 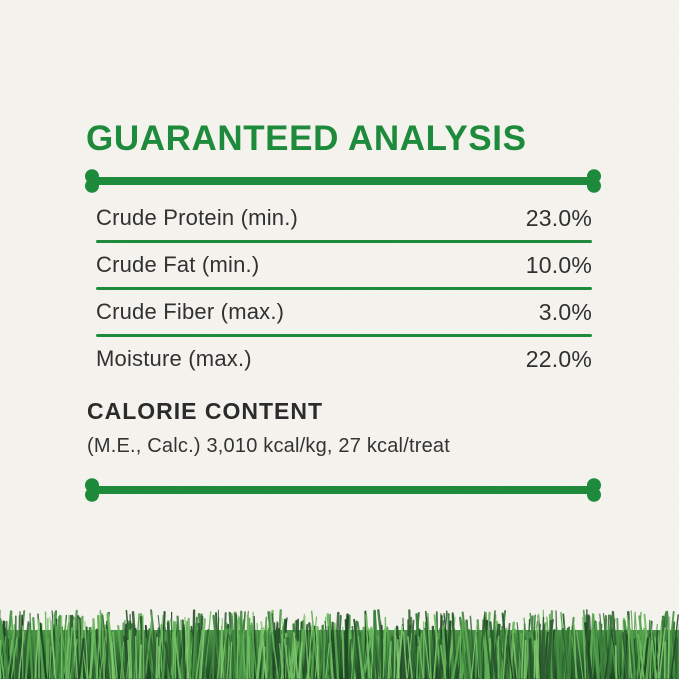 I want to click on nutrient-value: 23.0%, so click(x=558, y=217).